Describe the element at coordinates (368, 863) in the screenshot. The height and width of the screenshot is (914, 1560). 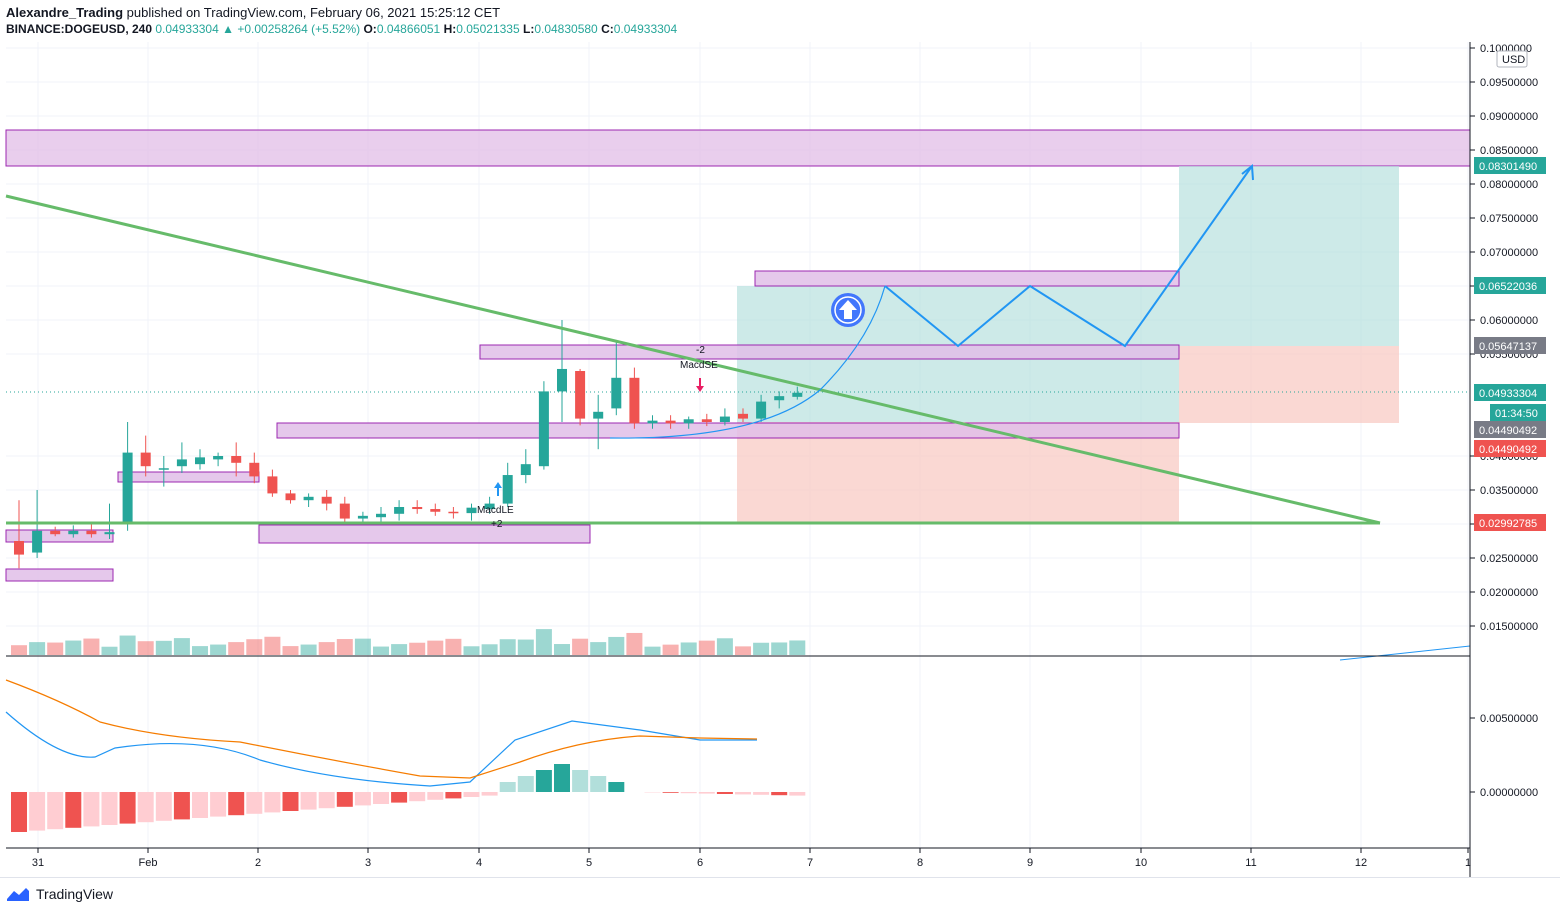
I see `time-tick-label: 3` at that location.